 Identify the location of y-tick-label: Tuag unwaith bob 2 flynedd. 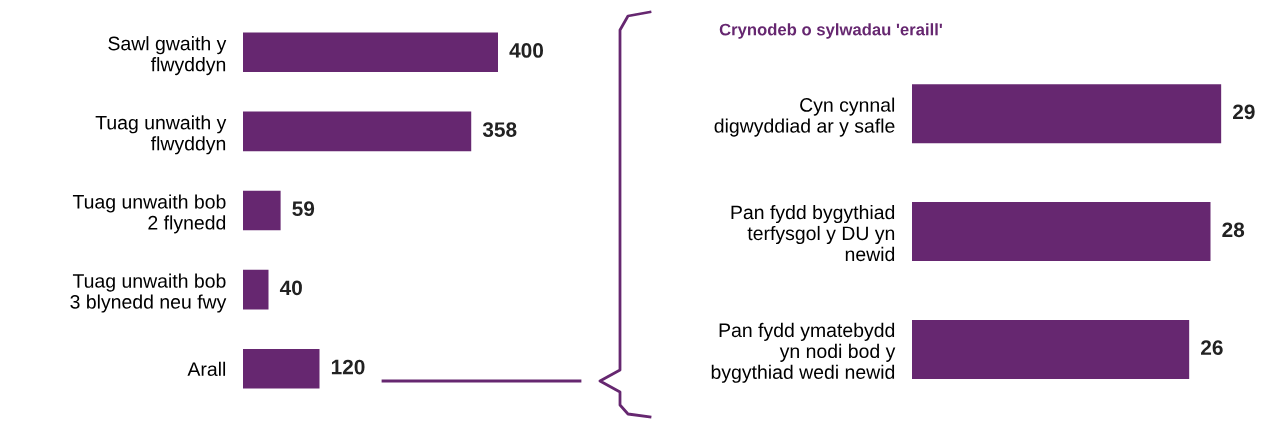
(149, 214).